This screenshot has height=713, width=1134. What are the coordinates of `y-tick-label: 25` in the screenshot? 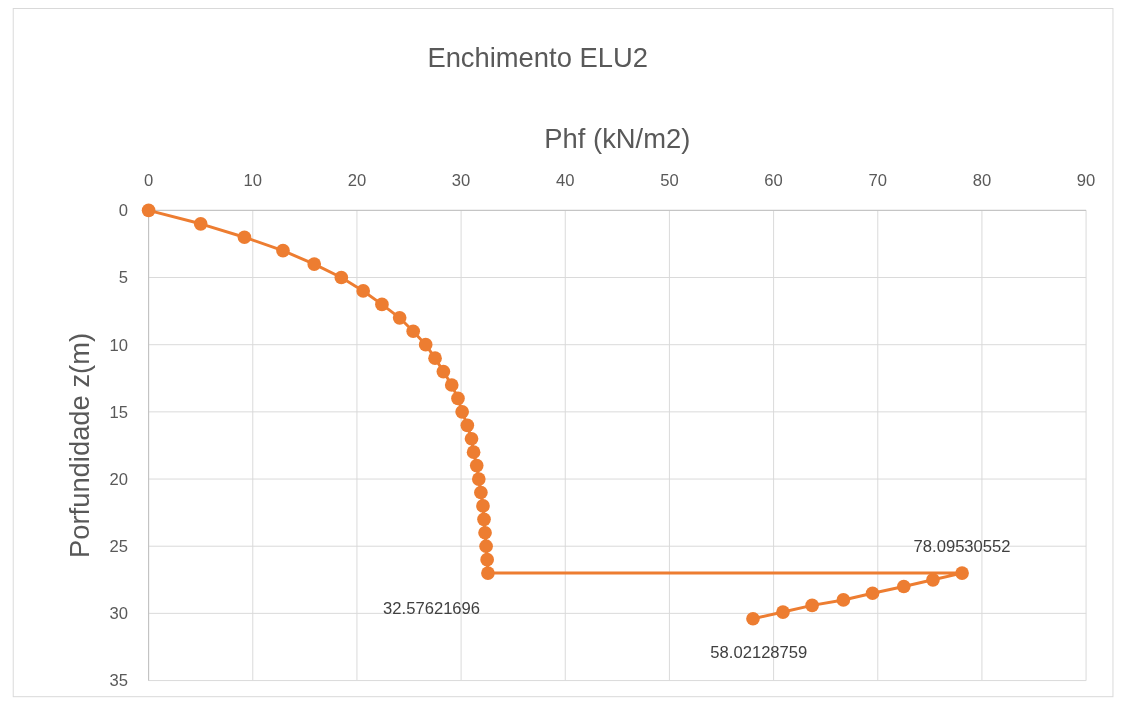 It's located at (119, 547).